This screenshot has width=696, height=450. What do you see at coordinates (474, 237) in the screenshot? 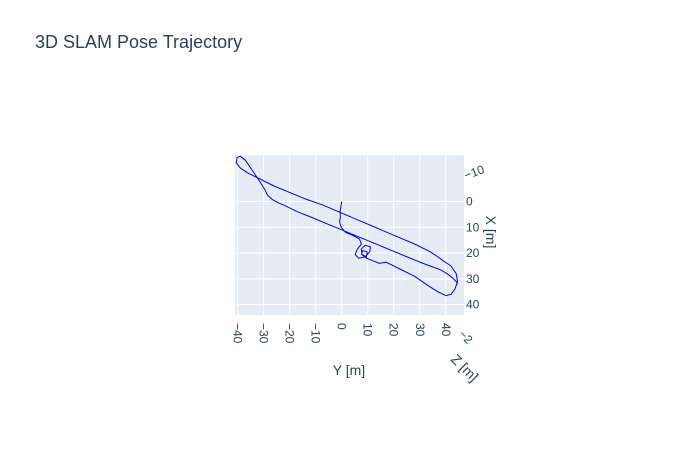
I see `side-axis-ticks: −10 0 10 20 30 40` at bounding box center [474, 237].